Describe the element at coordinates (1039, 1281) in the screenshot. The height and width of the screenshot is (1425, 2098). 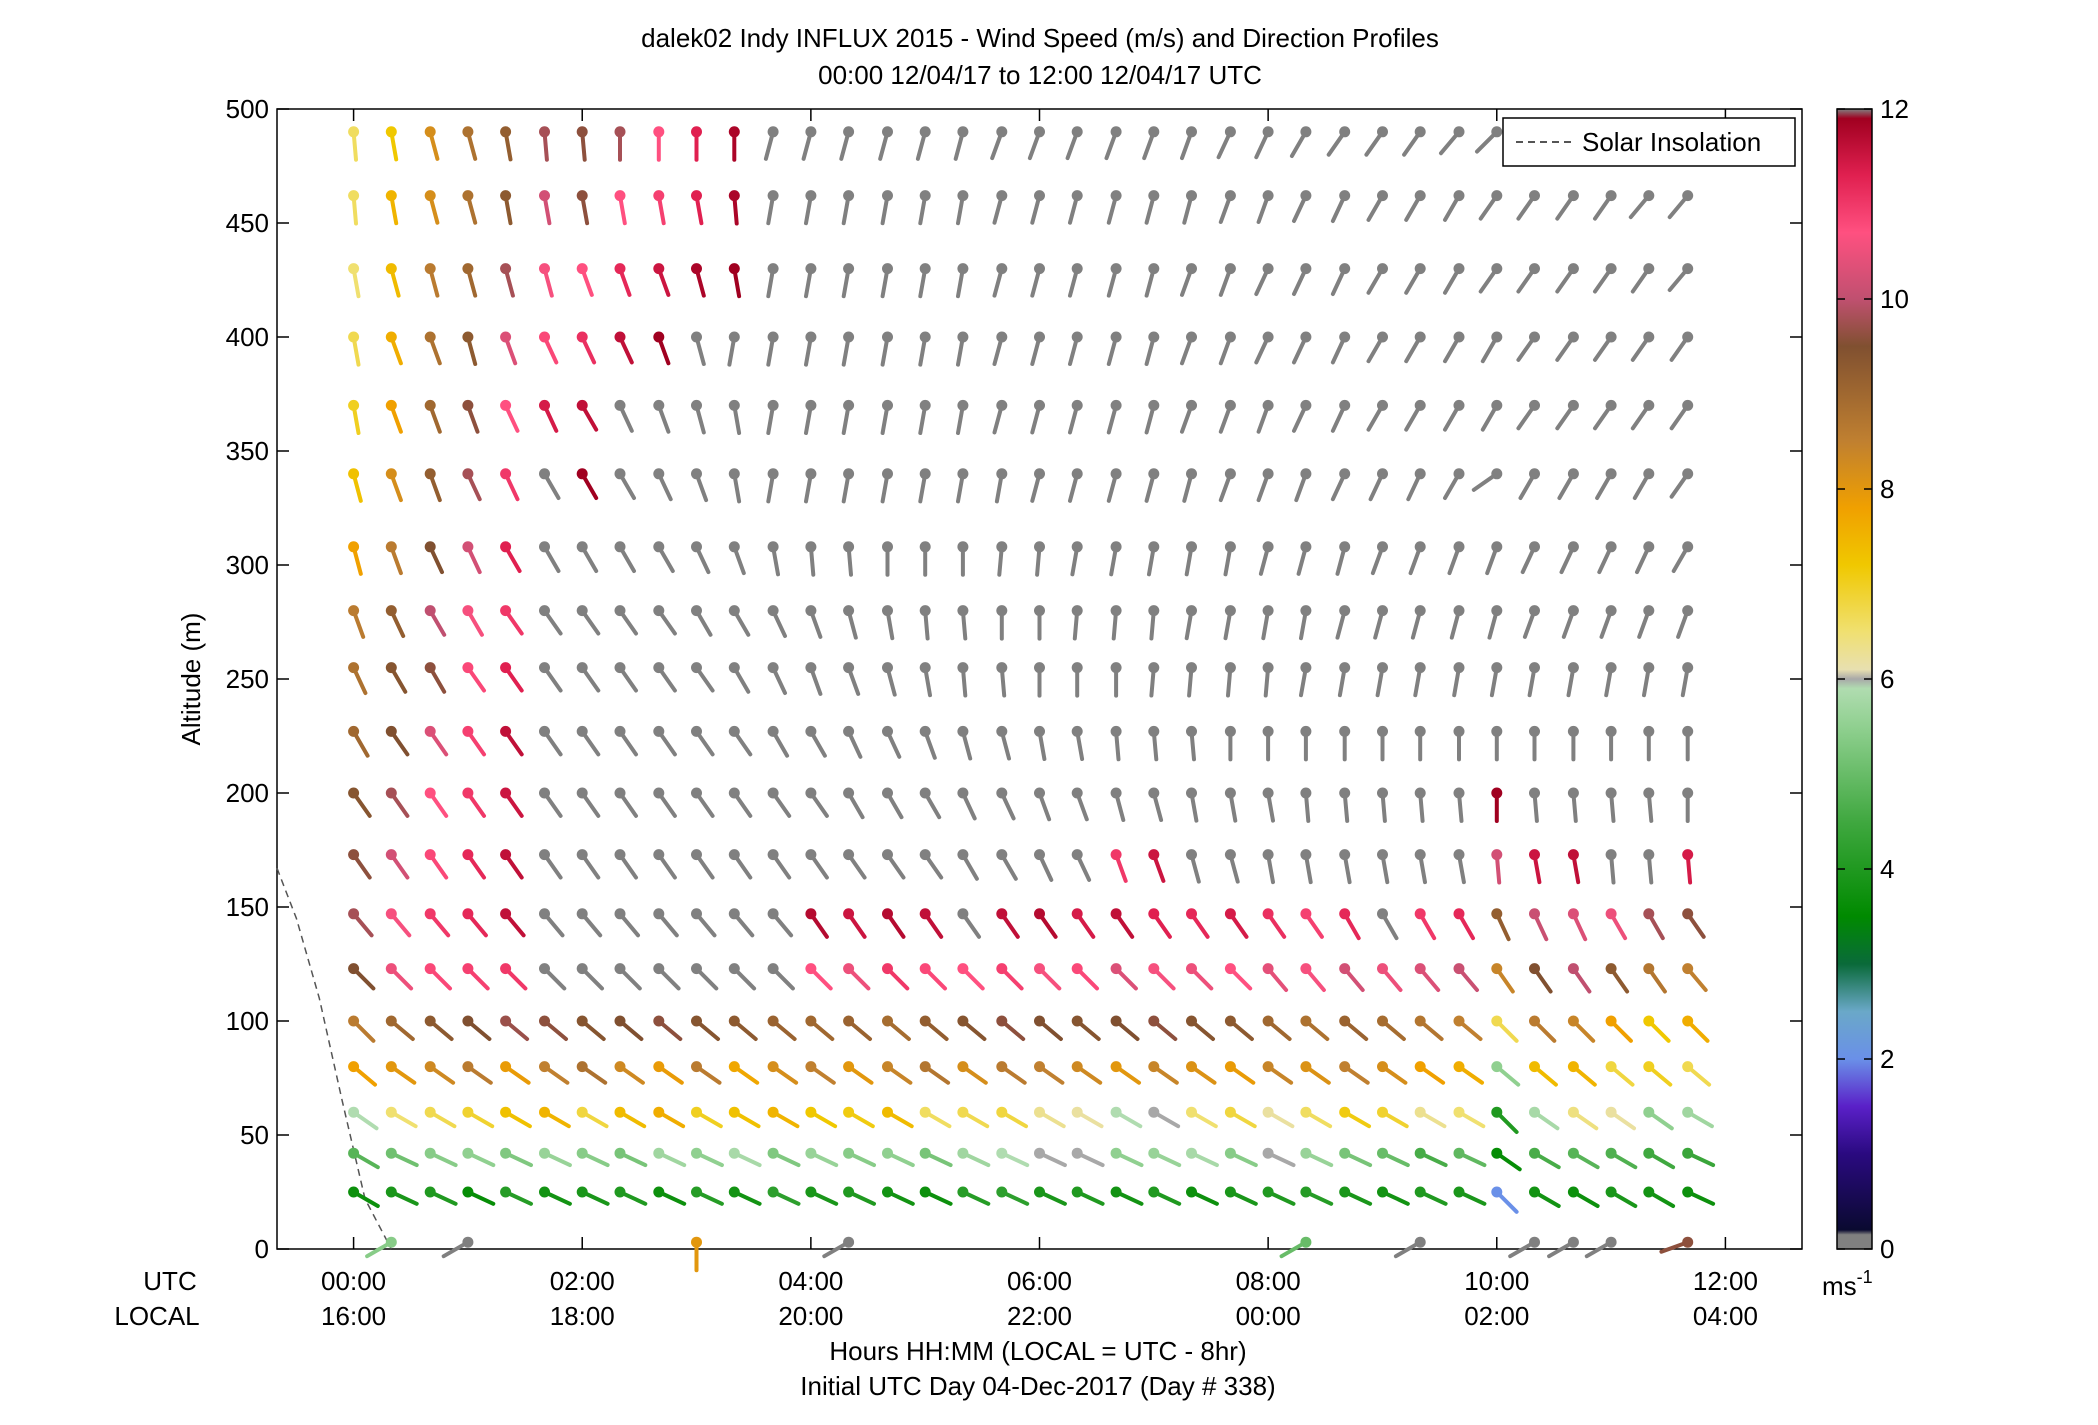
I see `x-tick-label-utc: 06:00` at that location.